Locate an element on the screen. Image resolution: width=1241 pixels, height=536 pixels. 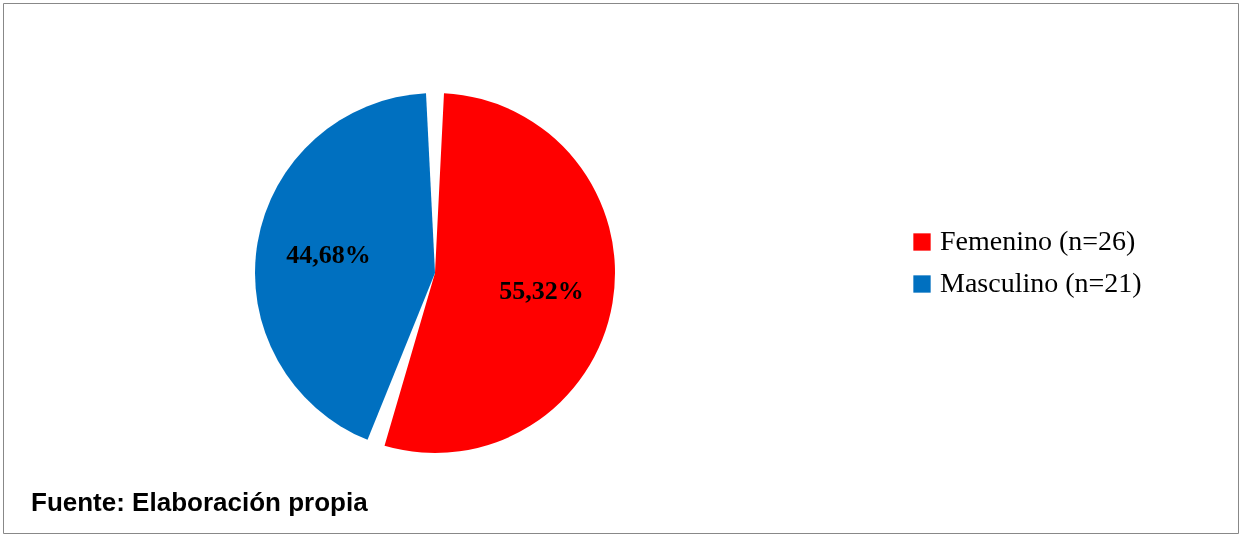
data-label: 44,68% is located at coordinates (328, 255).